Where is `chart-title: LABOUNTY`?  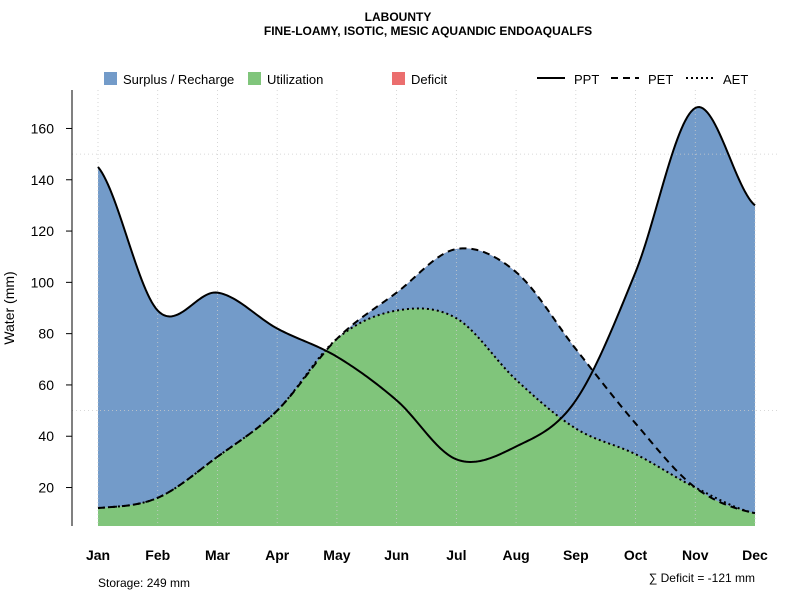 chart-title: LABOUNTY is located at coordinates (398, 17).